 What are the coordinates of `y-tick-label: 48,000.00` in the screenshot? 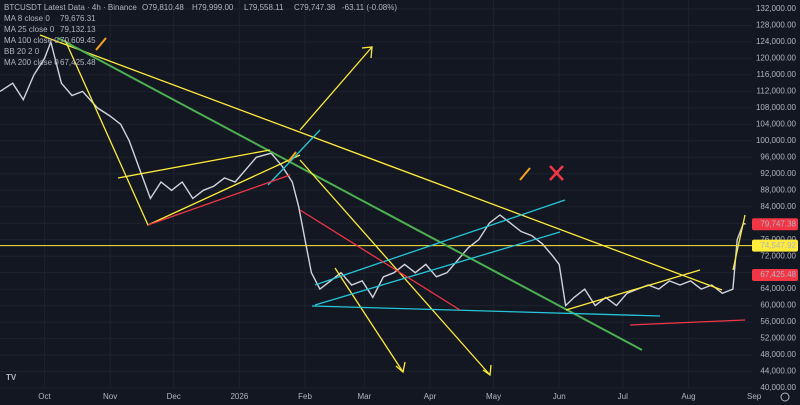 It's located at (778, 354).